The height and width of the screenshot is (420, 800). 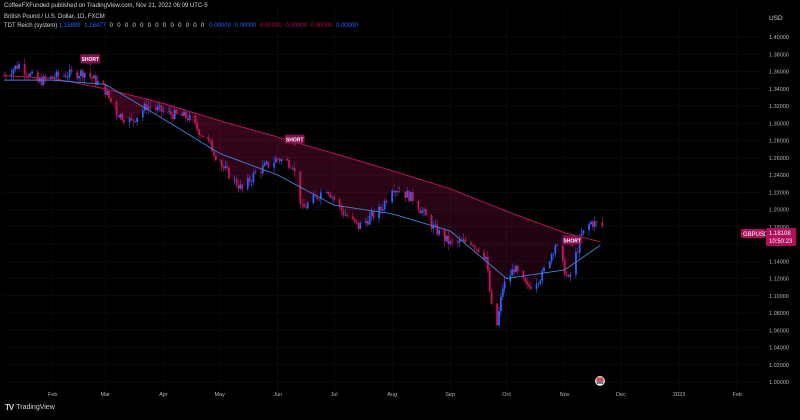 I want to click on symbol-title: British Pound / U.S. Dollar, 1D, FXCM, so click(x=54, y=17).